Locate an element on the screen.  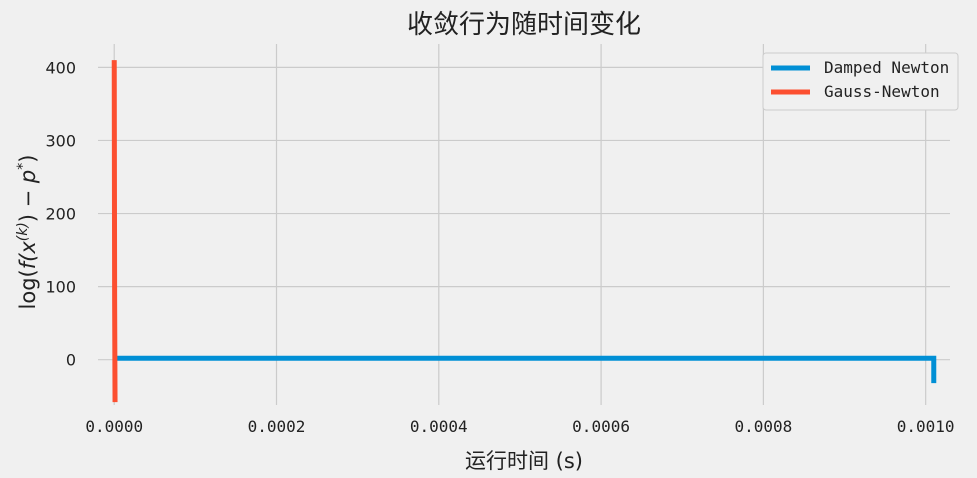
series-line-gauss-newton is located at coordinates (114, 231).